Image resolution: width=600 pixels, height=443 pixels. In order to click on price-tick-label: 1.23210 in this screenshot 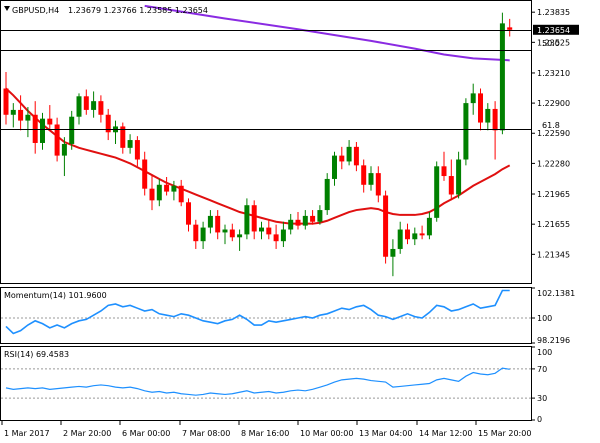, I will do `click(553, 73)`.